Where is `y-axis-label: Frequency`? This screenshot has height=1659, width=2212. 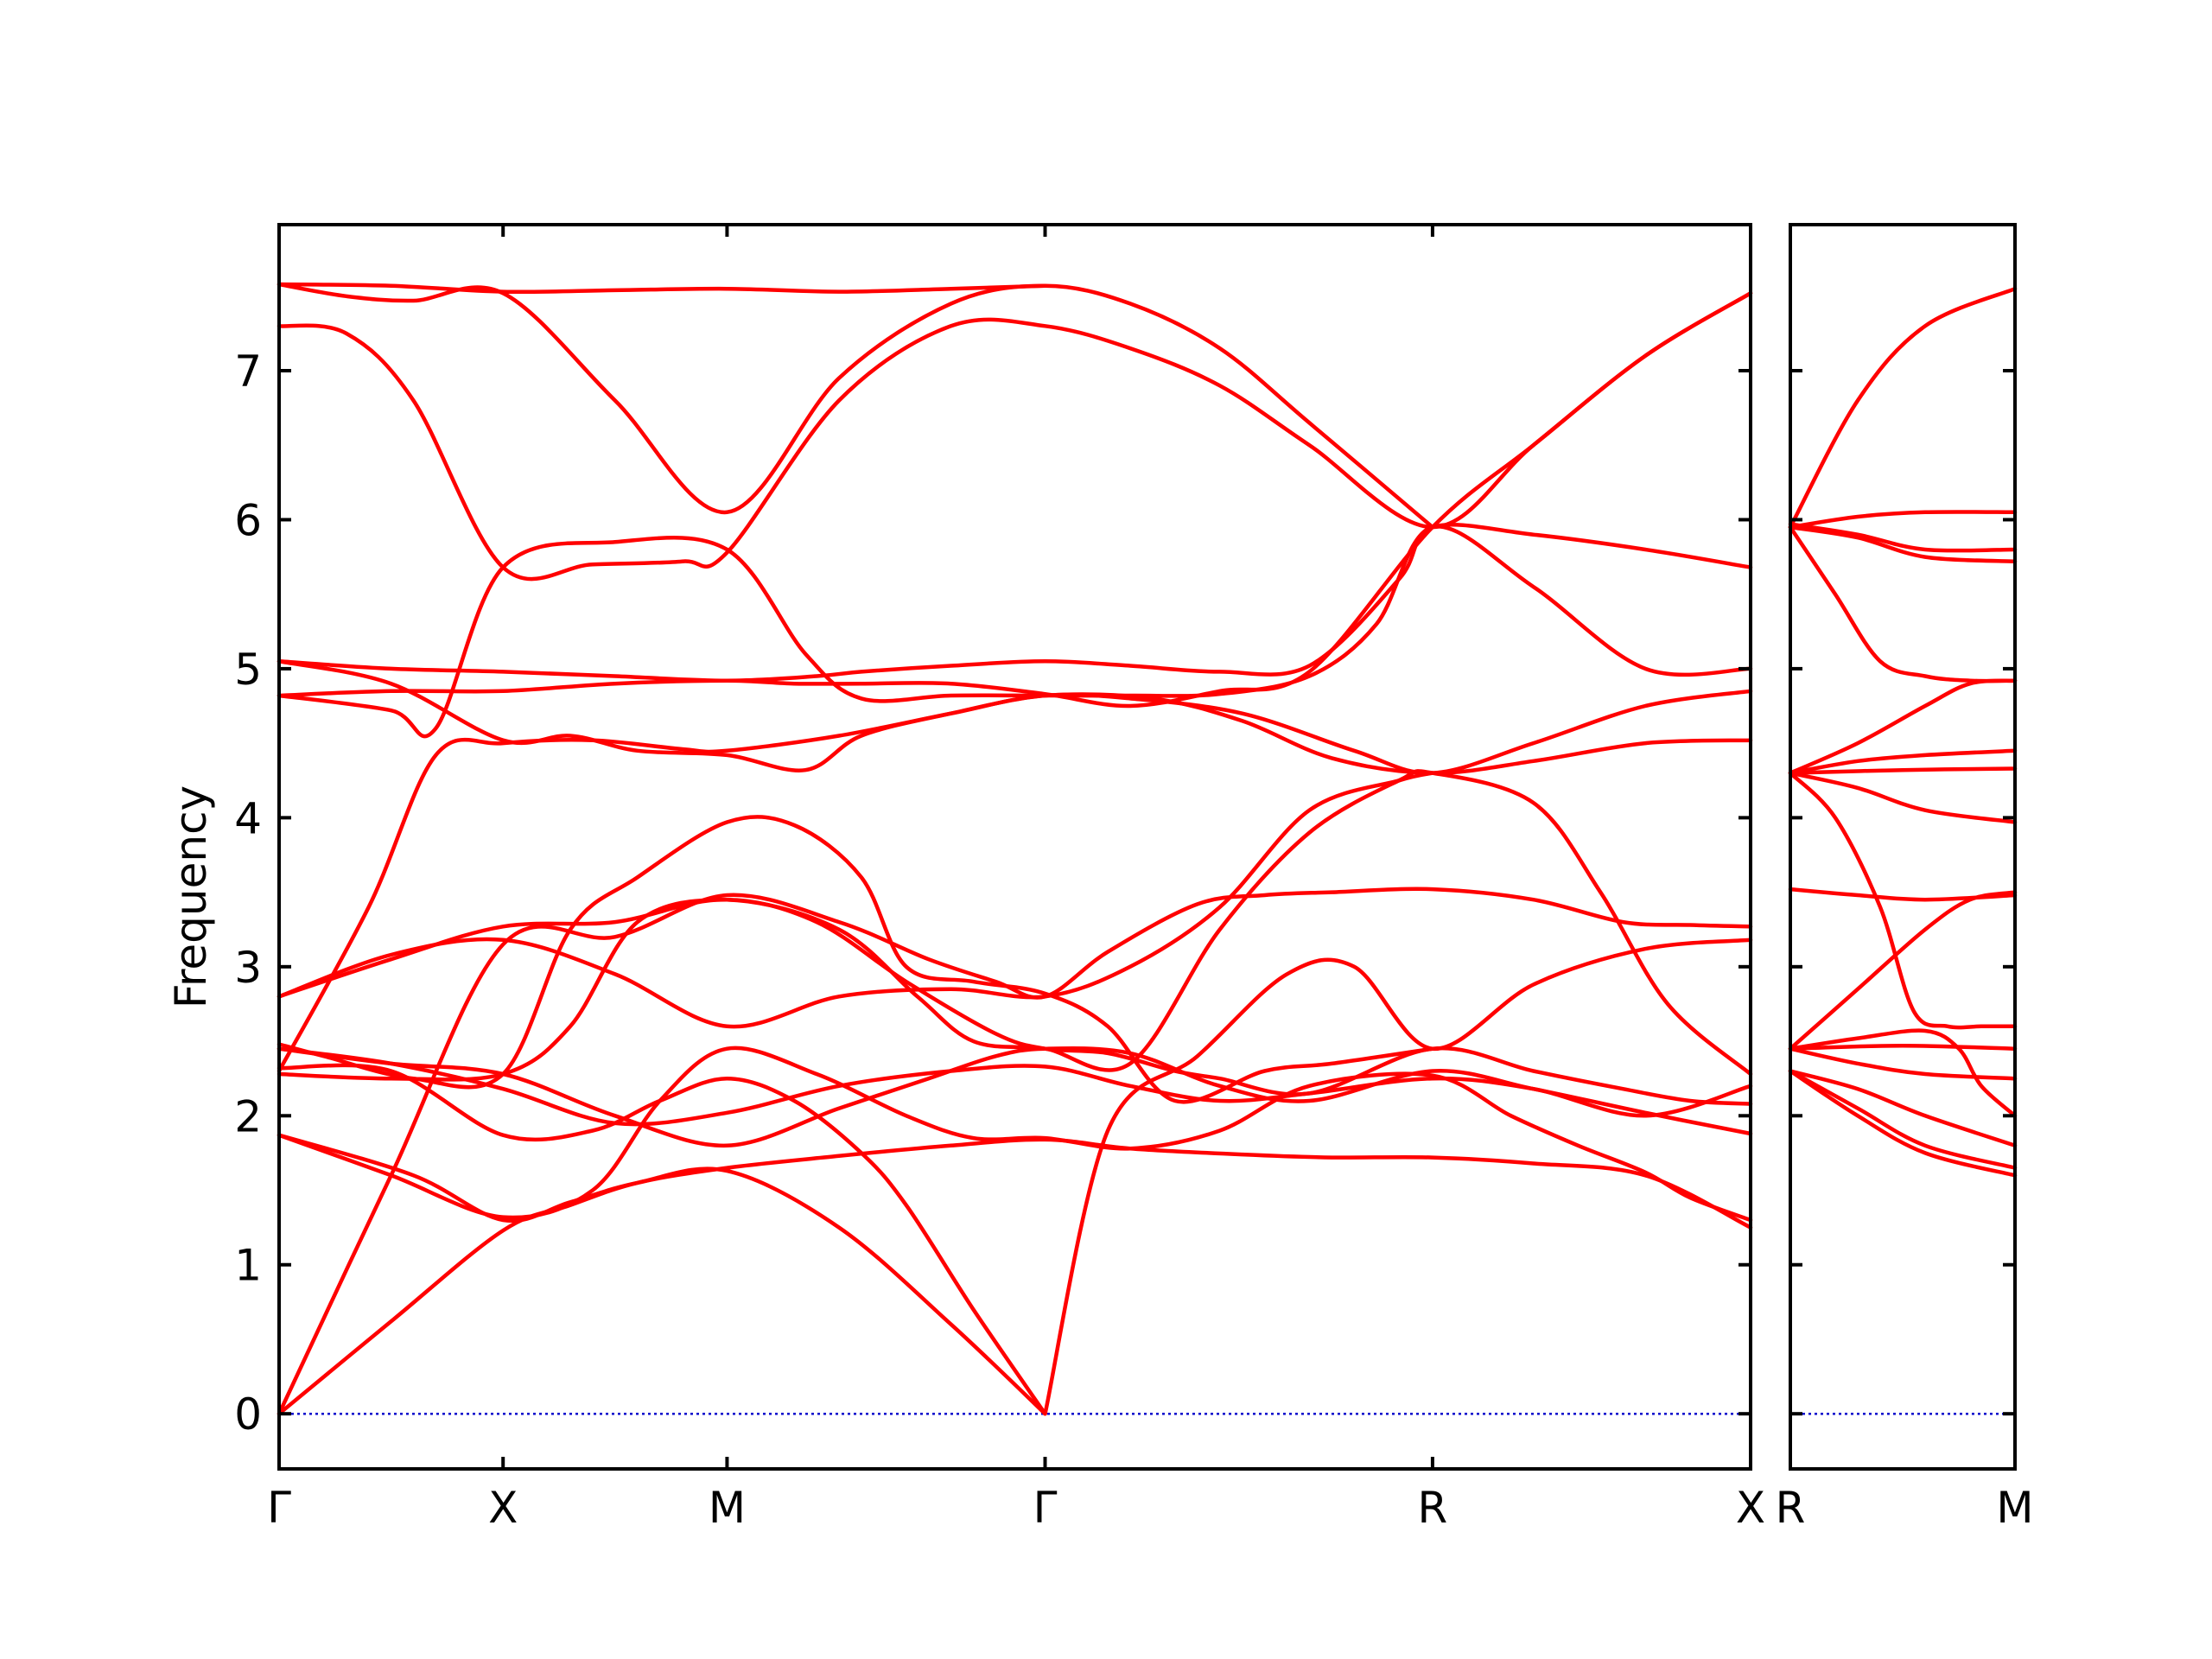
y-axis-label: Frequency is located at coordinates (191, 897).